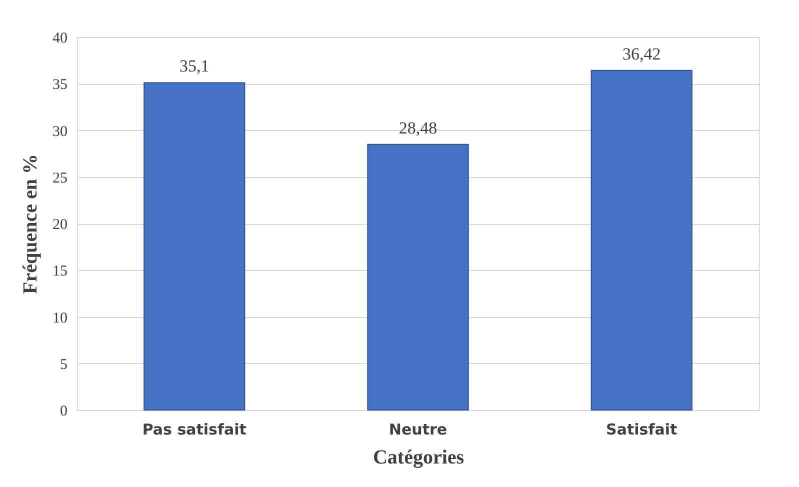  I want to click on y-tick-label: 20, so click(60, 225).